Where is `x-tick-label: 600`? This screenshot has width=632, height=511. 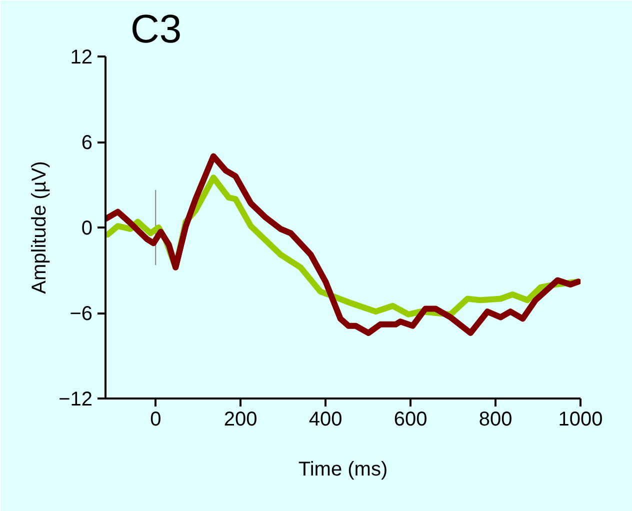 x-tick-label: 600 is located at coordinates (411, 419).